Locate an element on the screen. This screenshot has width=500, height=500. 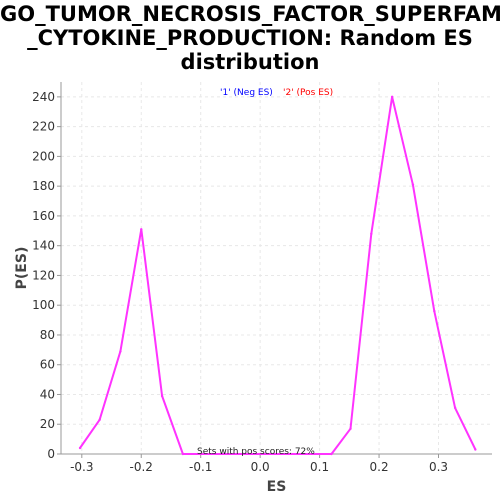
y-tick-label-2: 40 is located at coordinates (47, 394).